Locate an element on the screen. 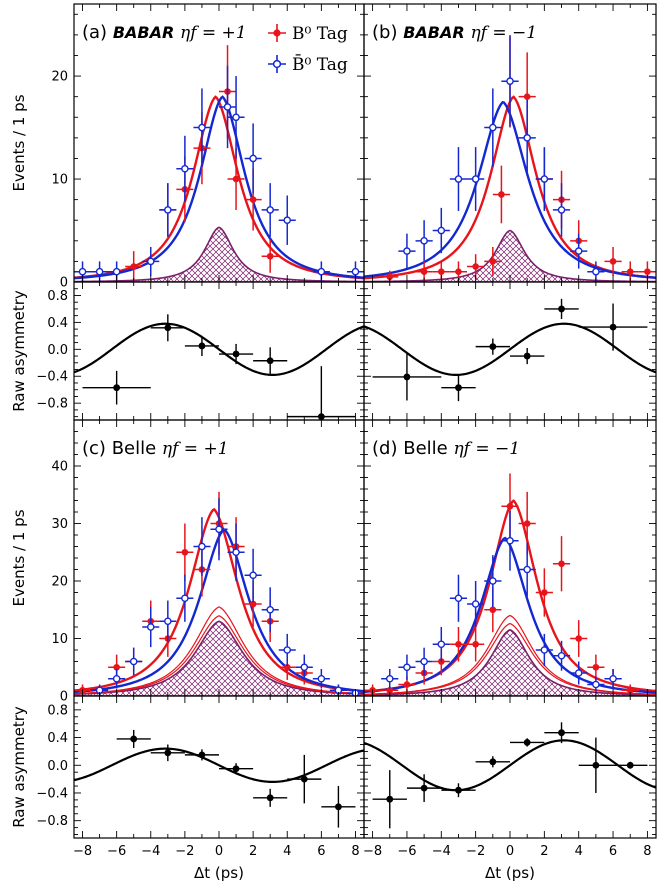 The height and width of the screenshot is (886, 665). panel-d-asym-xtick-label: −8 is located at coordinates (372, 851).